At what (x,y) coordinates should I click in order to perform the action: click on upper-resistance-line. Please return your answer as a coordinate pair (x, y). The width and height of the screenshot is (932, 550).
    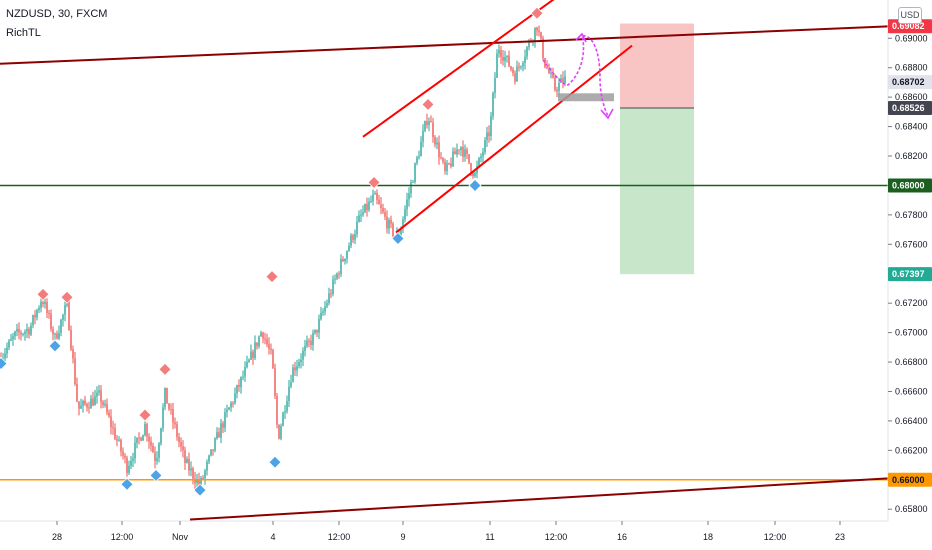
    Looking at the image, I should click on (444, 45).